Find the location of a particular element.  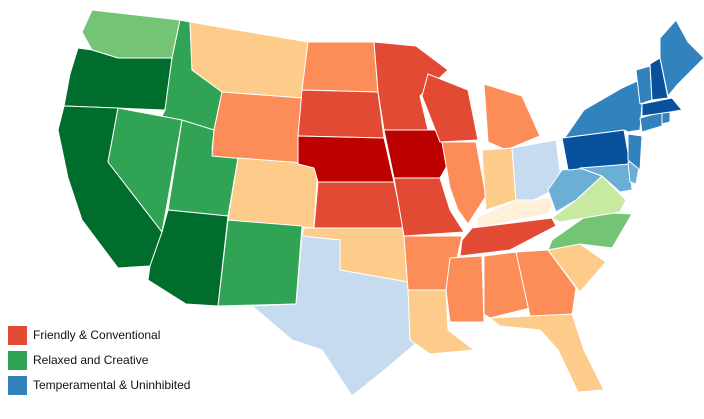

state-in is located at coordinates (499, 179).